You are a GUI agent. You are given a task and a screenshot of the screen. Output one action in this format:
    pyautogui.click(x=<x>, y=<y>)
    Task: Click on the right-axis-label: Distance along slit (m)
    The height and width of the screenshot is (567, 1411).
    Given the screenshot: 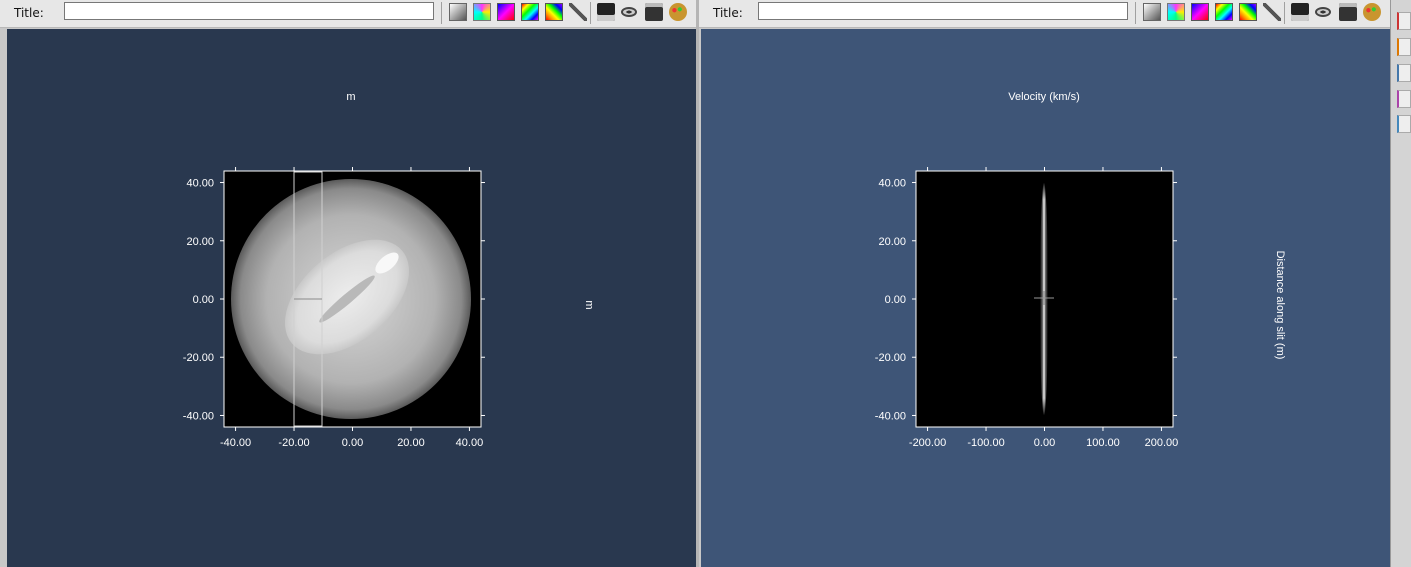 What is the action you would take?
    pyautogui.click(x=1280, y=305)
    